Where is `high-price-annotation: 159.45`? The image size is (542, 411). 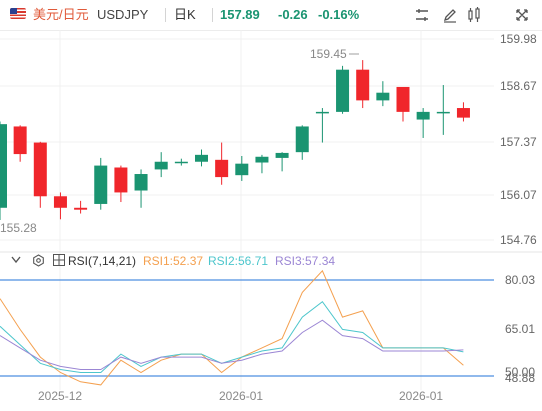
high-price-annotation: 159.45 is located at coordinates (328, 54).